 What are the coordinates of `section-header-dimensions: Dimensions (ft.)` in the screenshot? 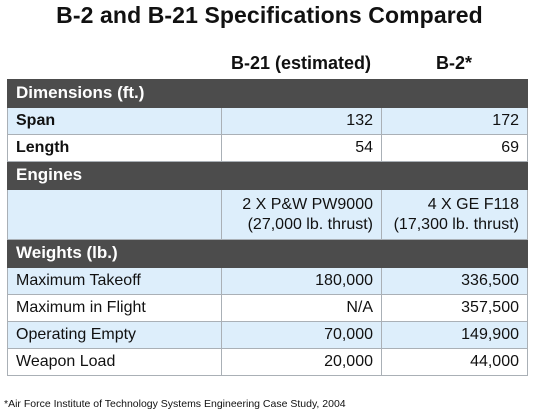 It's located at (267, 93).